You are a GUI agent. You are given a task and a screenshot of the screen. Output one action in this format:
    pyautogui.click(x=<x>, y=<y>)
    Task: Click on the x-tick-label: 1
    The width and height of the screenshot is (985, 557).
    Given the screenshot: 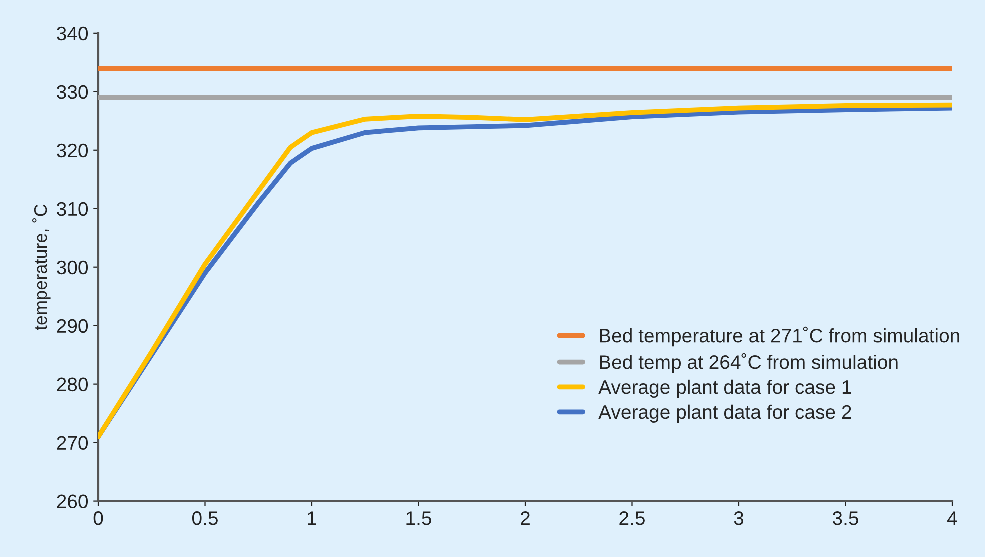 What is the action you would take?
    pyautogui.click(x=312, y=519)
    